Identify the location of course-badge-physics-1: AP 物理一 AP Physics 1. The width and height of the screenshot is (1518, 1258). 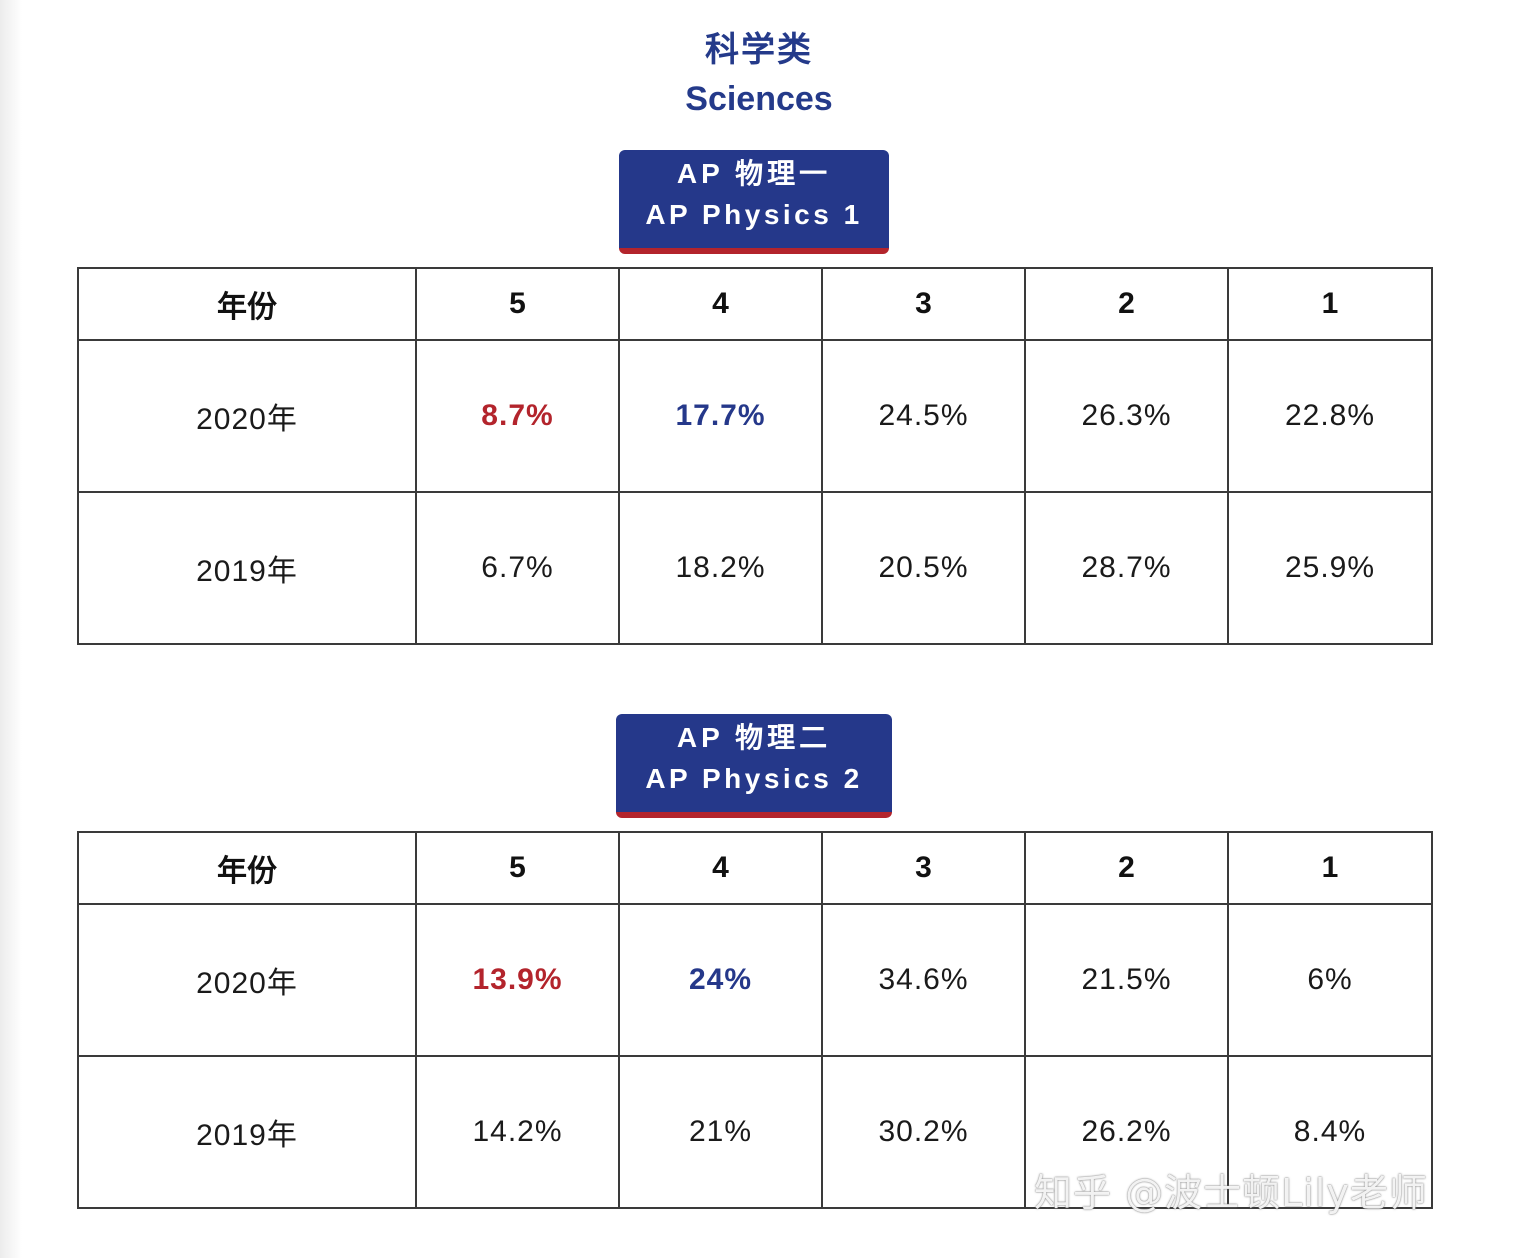
(754, 202).